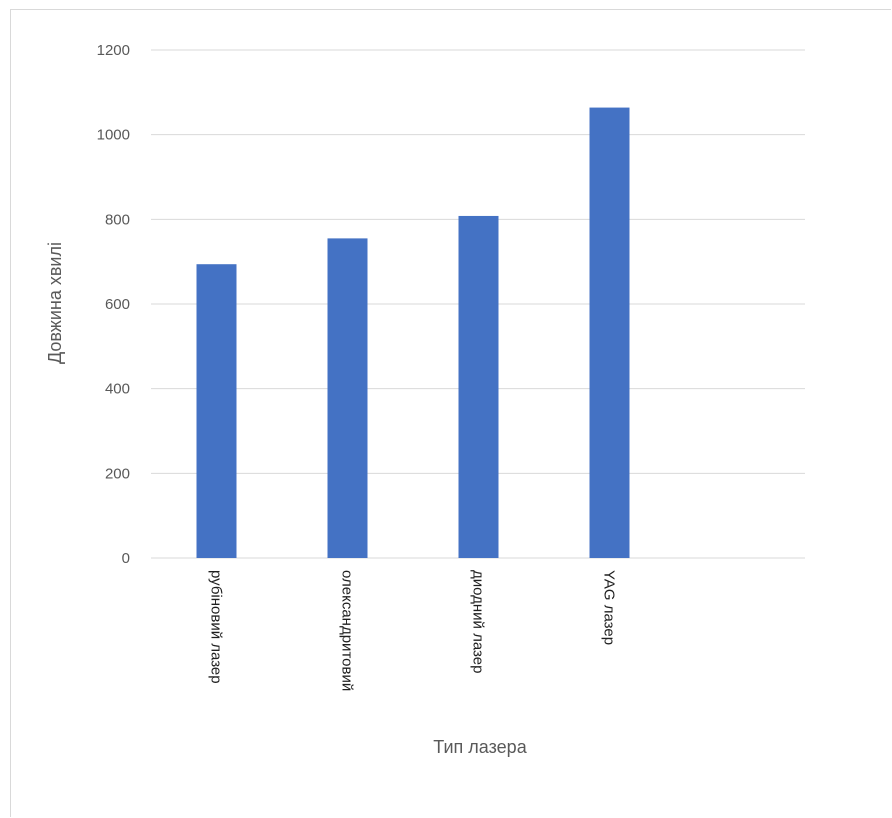 This screenshot has width=892, height=818. Describe the element at coordinates (609, 607) in the screenshot. I see `x-category-label: YAG лазер` at that location.